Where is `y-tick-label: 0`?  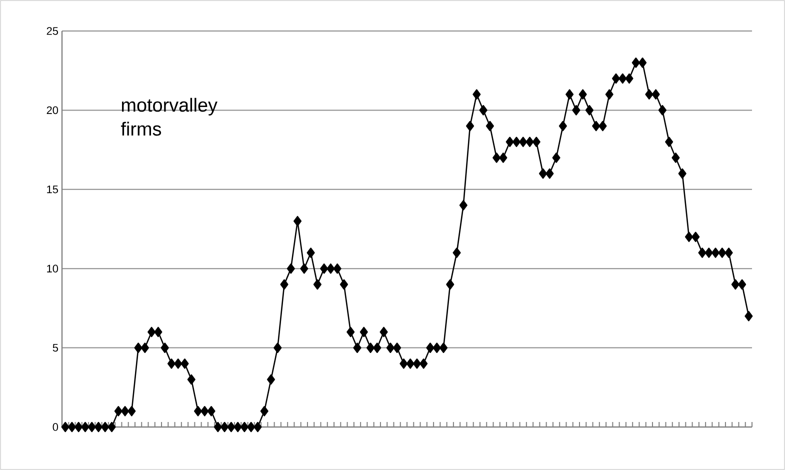
y-tick-label: 0 is located at coordinates (55, 427).